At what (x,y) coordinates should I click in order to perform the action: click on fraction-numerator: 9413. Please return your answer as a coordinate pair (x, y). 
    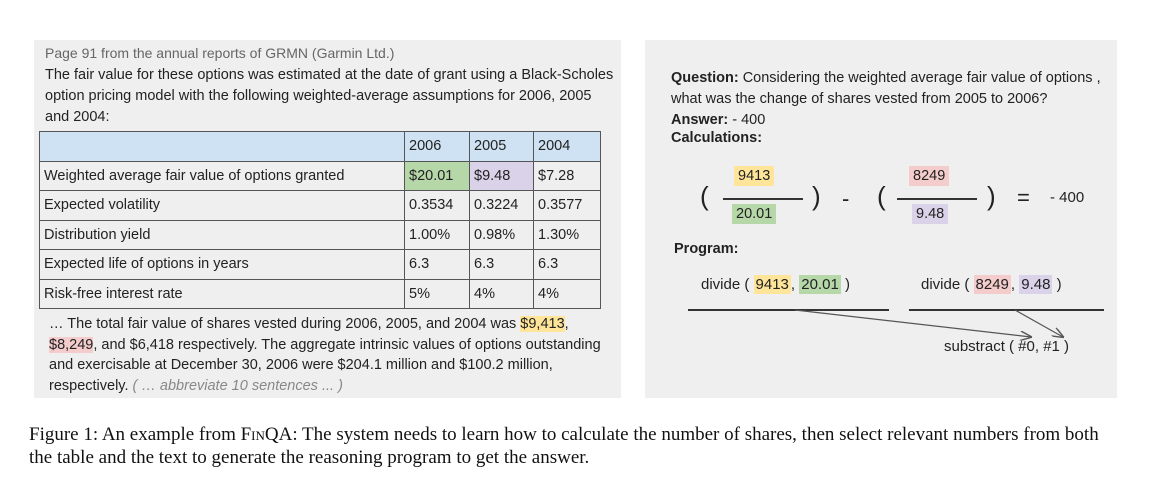
    Looking at the image, I should click on (754, 176).